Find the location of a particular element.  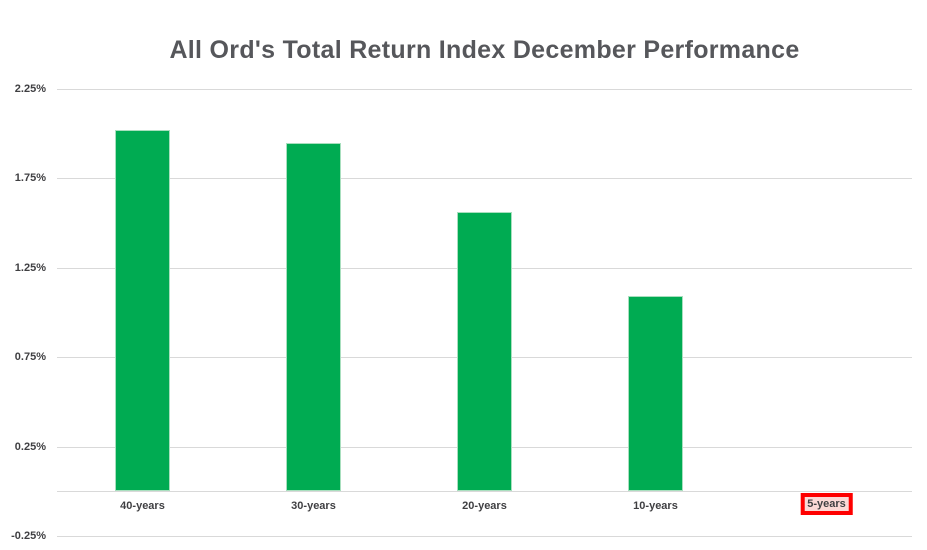

bar-20-years is located at coordinates (484, 352).